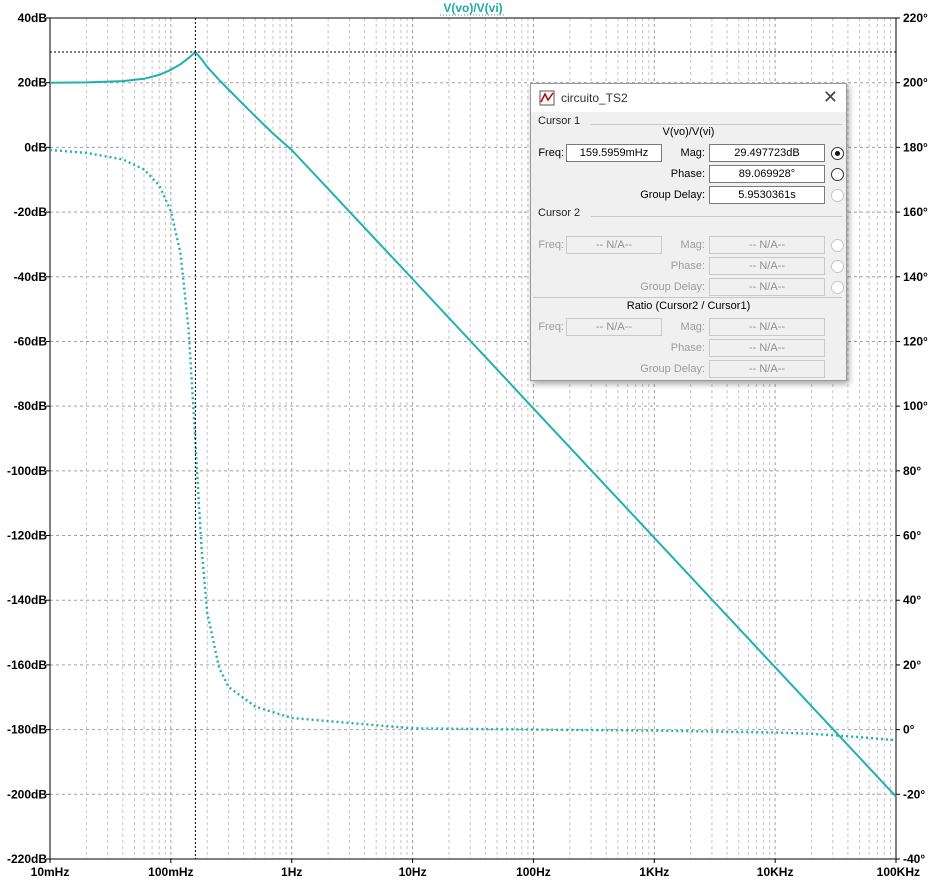 The image size is (944, 884). What do you see at coordinates (688, 98) in the screenshot?
I see `dialog-titlebar: circuito_TS2 ✕` at bounding box center [688, 98].